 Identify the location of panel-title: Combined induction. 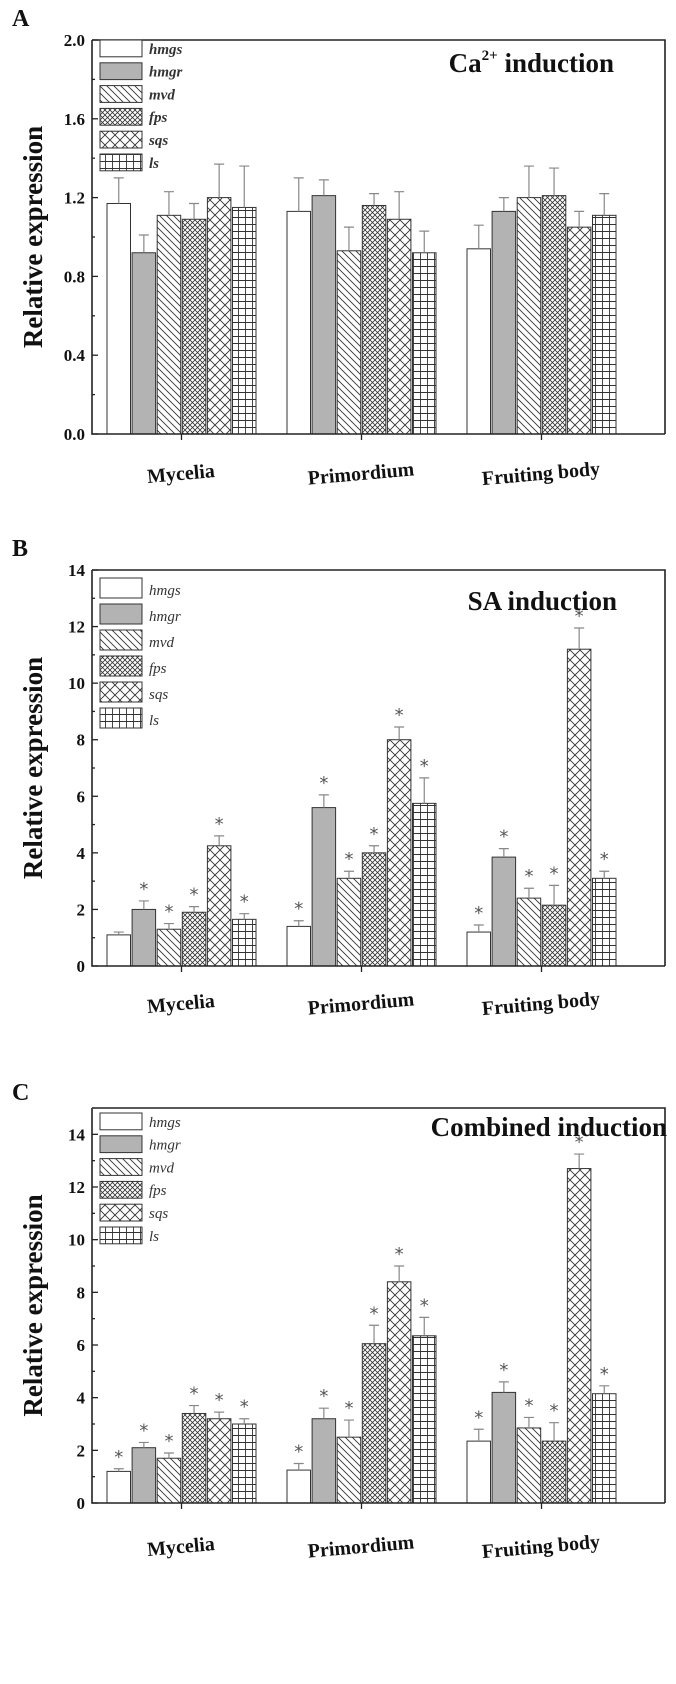
(549, 1127).